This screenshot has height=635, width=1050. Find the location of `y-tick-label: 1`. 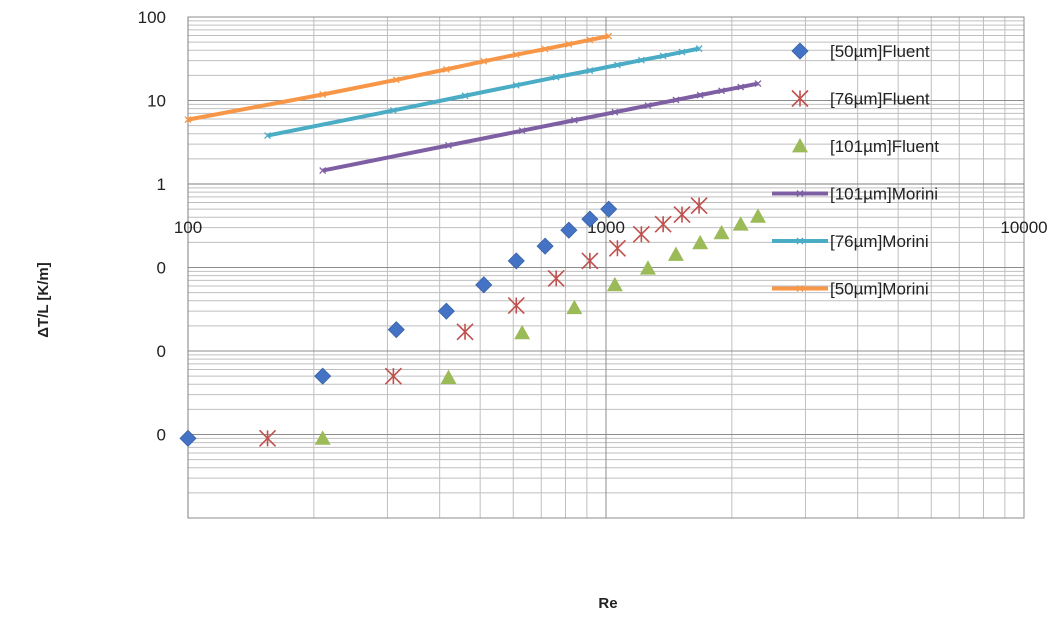

y-tick-label: 1 is located at coordinates (161, 184).